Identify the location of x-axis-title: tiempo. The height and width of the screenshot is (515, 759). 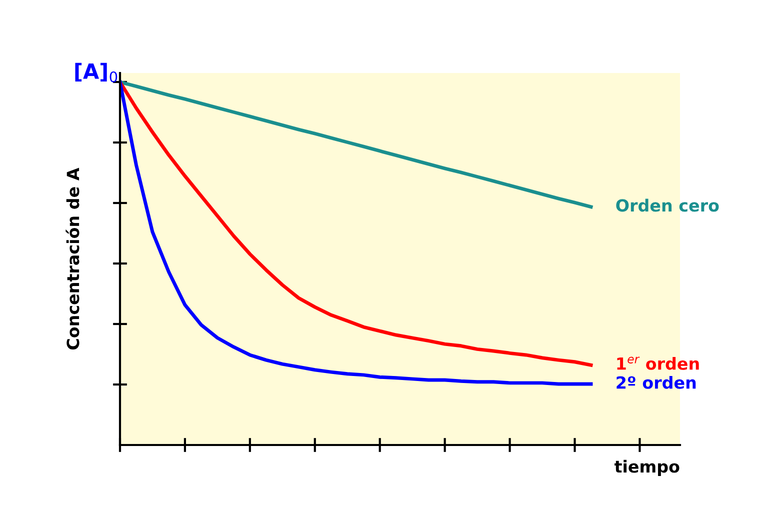
(647, 468).